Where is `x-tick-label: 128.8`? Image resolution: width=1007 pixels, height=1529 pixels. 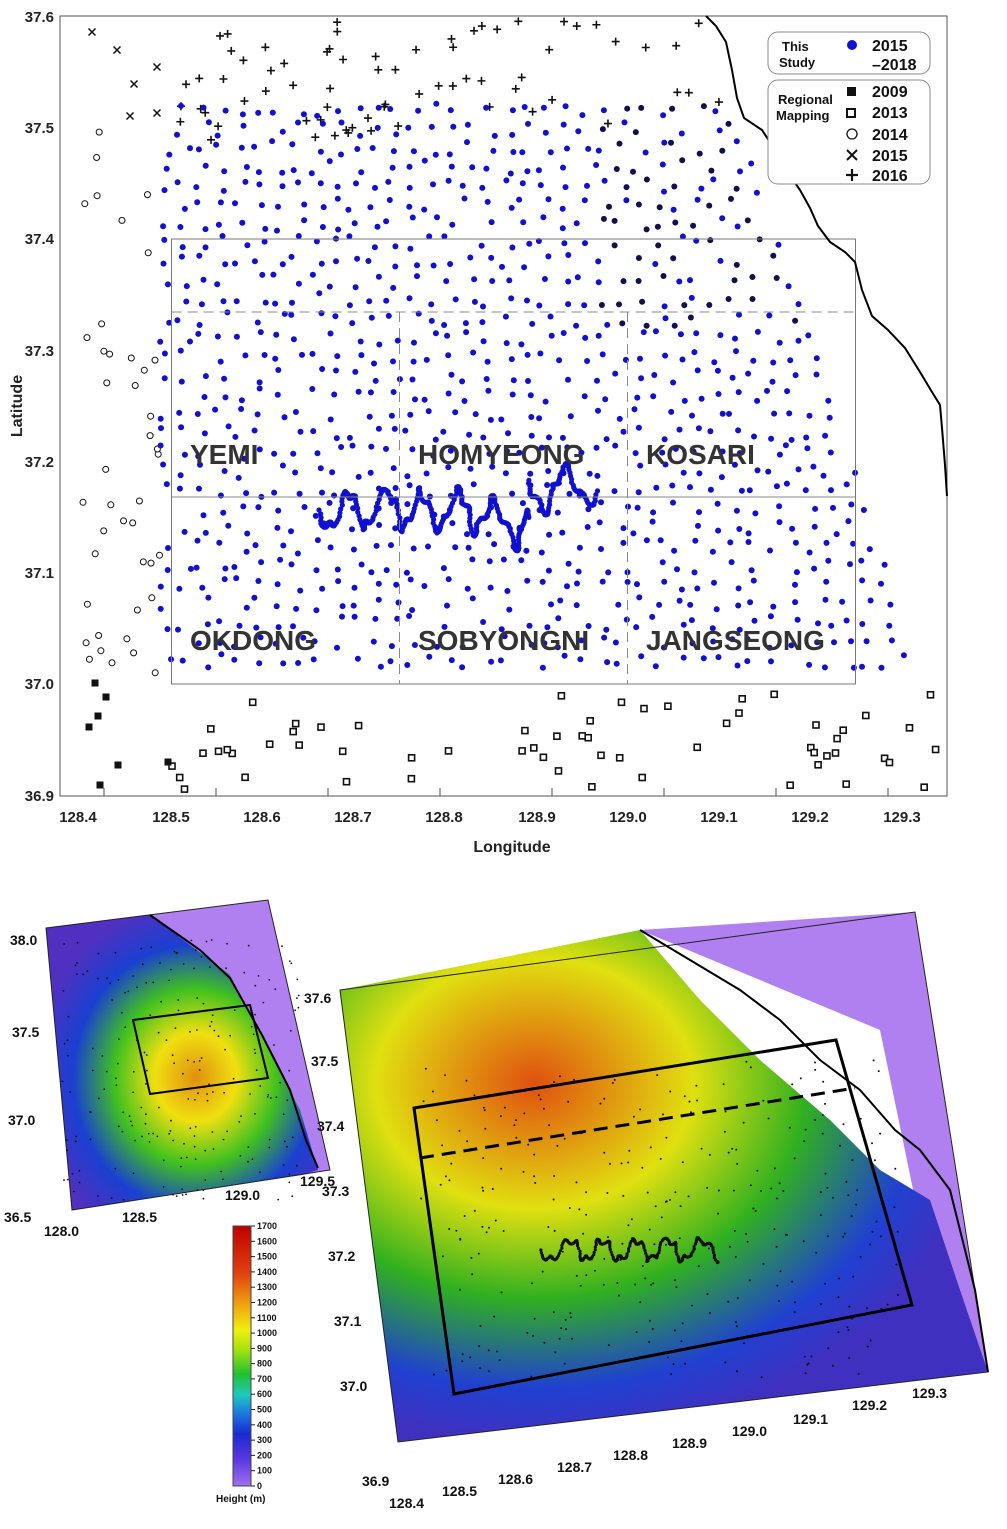
x-tick-label: 128.8 is located at coordinates (444, 817).